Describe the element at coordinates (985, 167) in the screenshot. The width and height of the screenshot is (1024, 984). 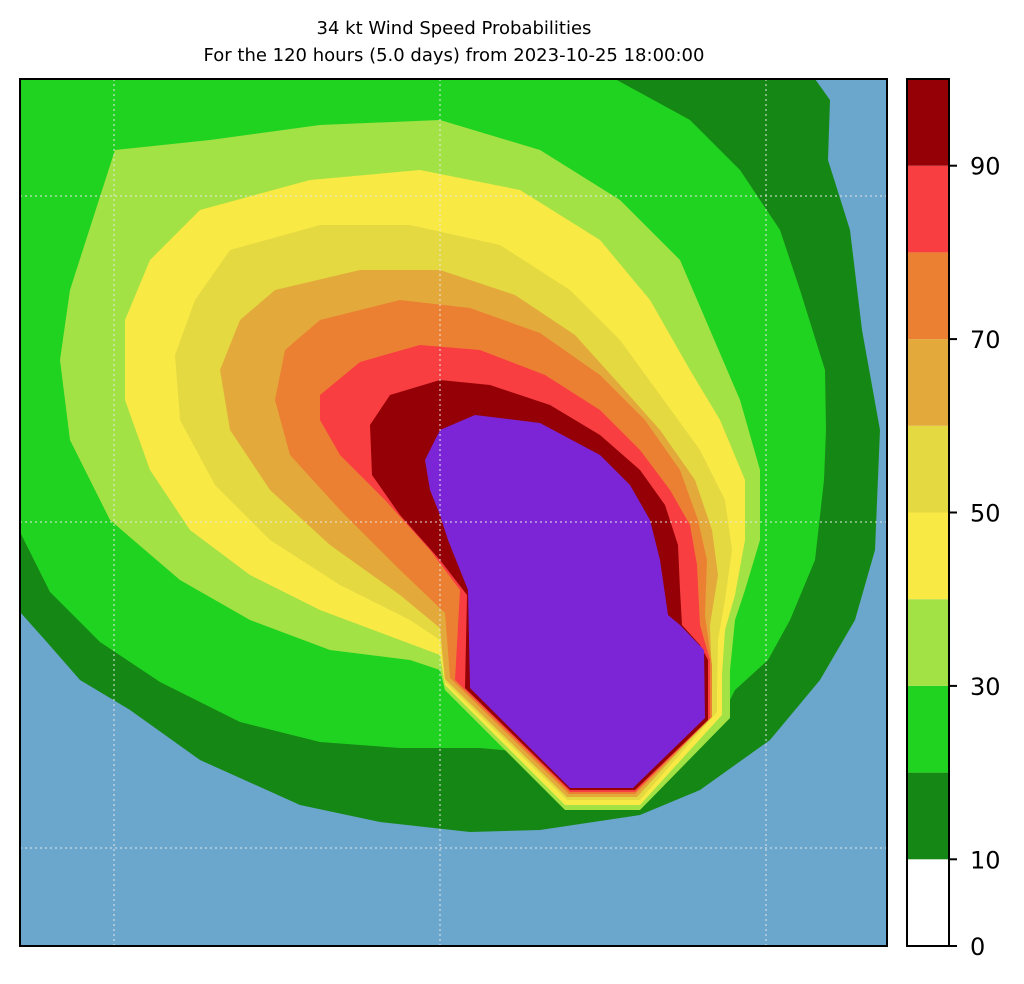
I see `colorbar-tick-label: 90` at that location.